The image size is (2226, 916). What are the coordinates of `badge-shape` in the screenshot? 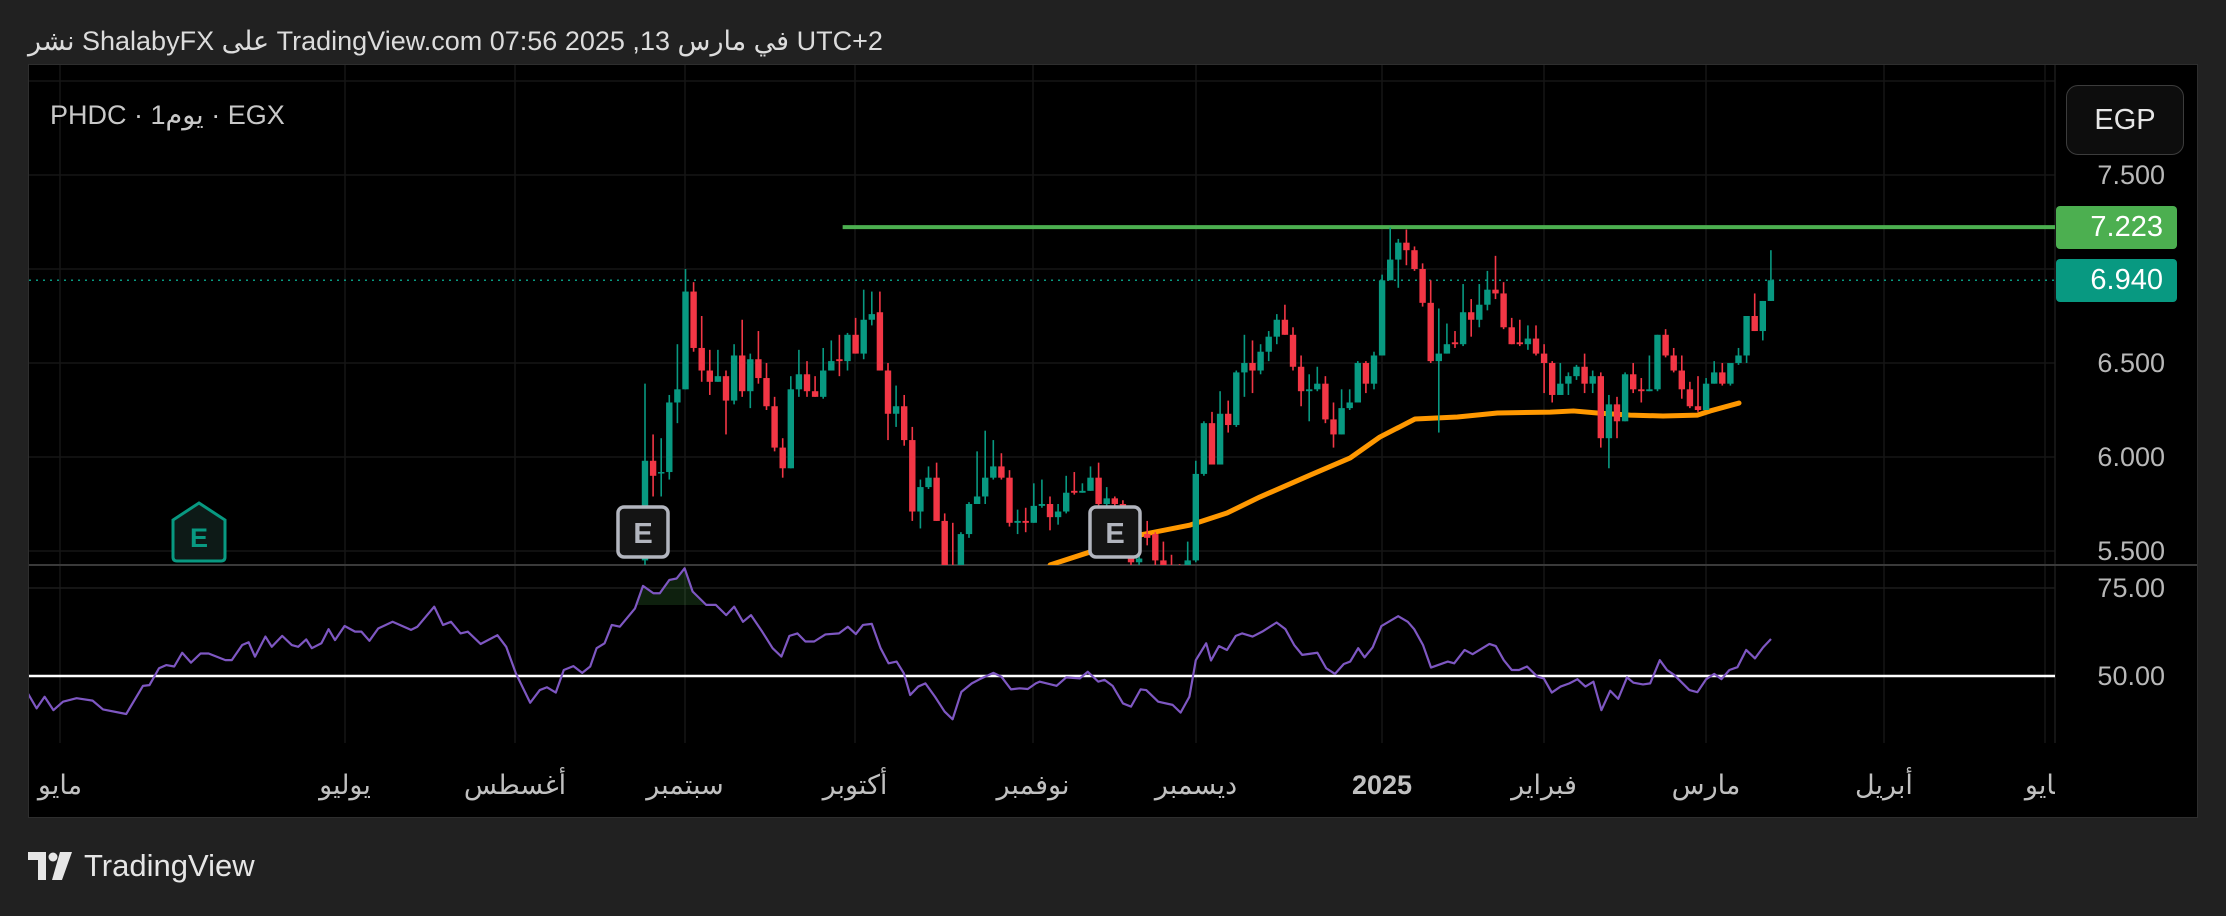 It's located at (643, 532).